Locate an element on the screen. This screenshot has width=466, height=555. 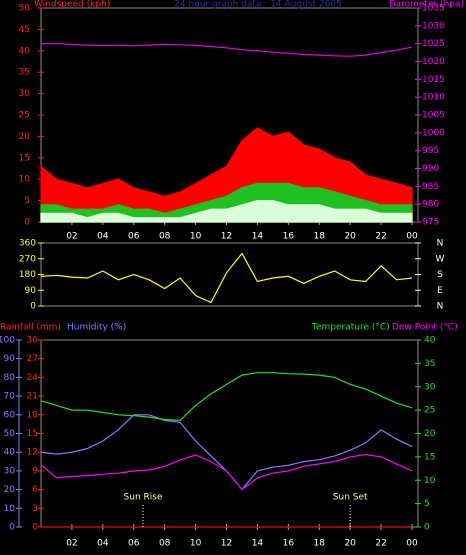
y-tick-label: 975 is located at coordinates (430, 223).